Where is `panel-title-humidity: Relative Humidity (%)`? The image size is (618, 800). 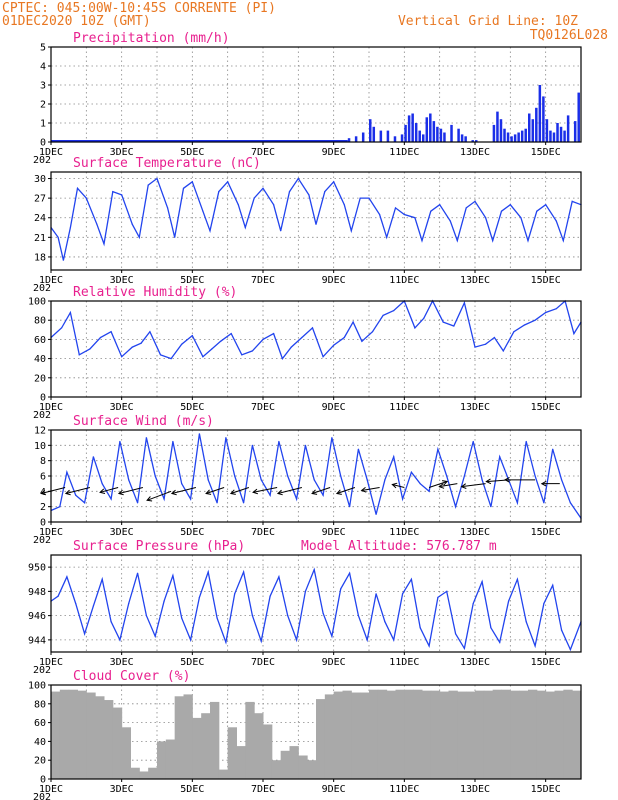
panel-title-humidity: Relative Humidity (%) is located at coordinates (155, 292).